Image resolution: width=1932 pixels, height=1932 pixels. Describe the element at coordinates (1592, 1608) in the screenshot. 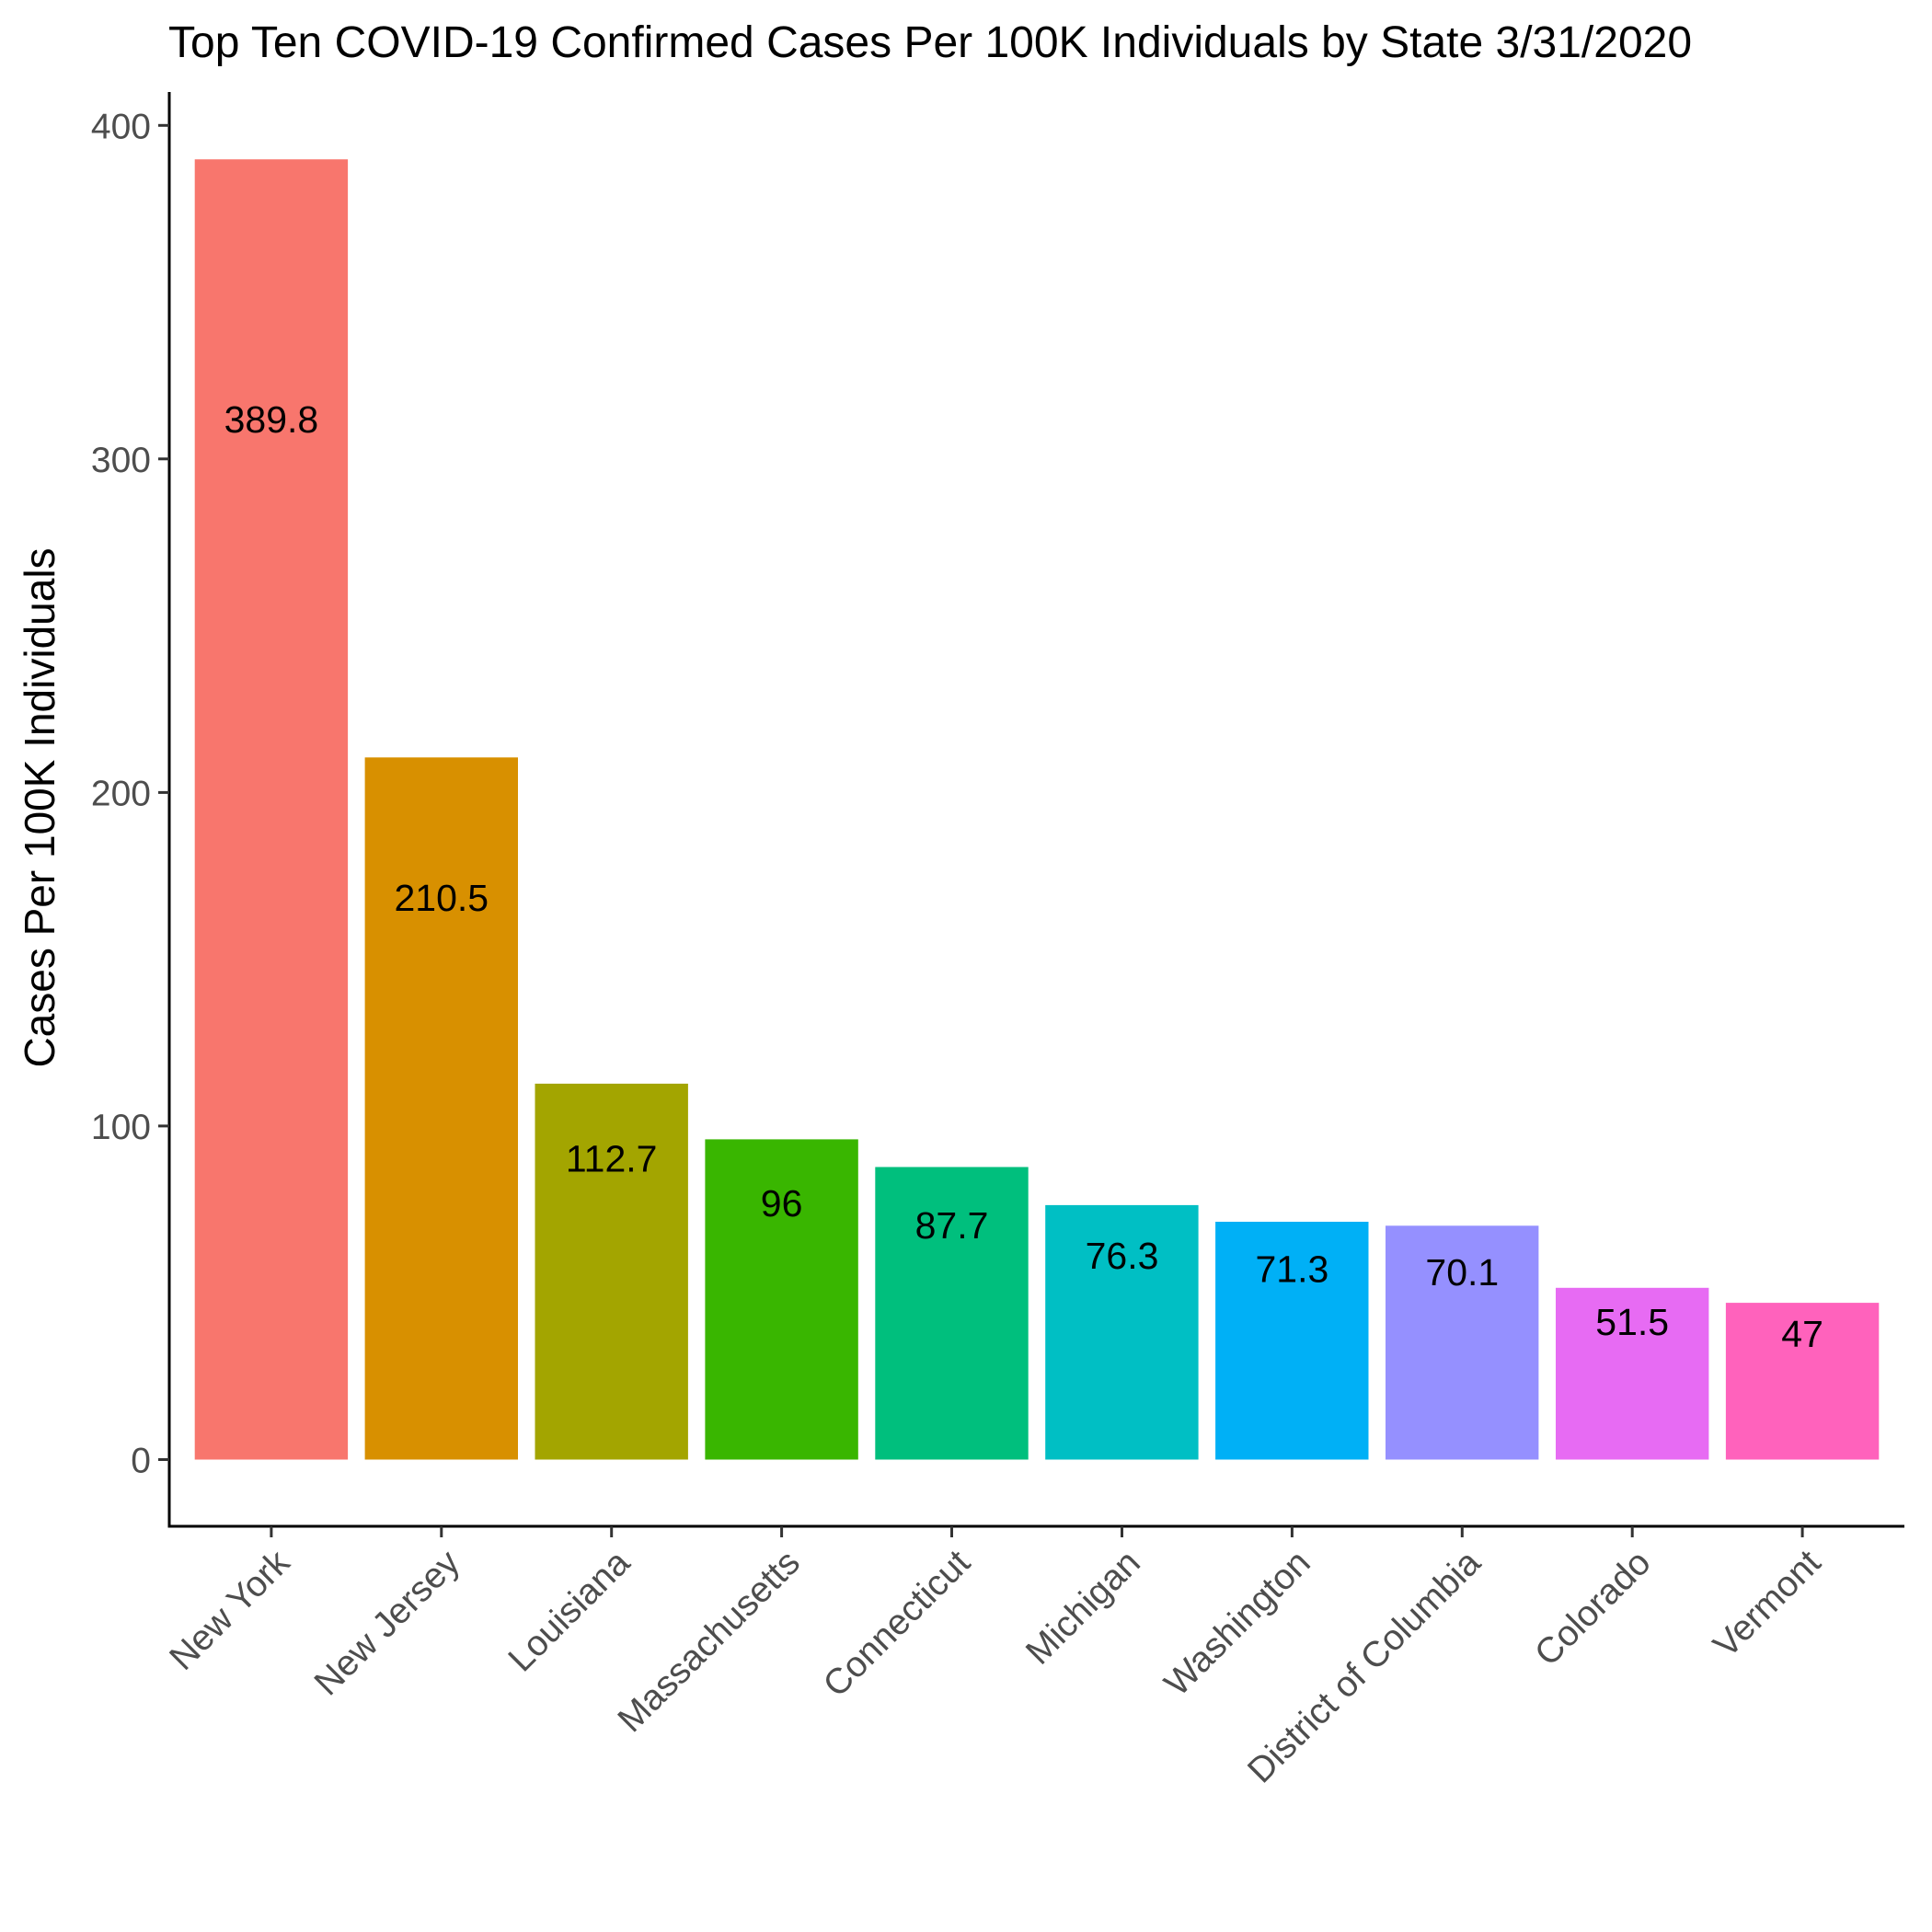

I see `x-tick-label: Colorado` at that location.